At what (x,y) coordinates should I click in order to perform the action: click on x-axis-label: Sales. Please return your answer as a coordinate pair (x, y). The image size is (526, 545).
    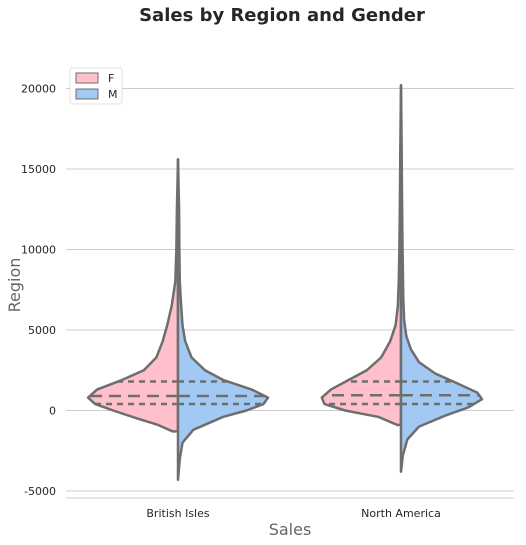
    Looking at the image, I should click on (290, 529).